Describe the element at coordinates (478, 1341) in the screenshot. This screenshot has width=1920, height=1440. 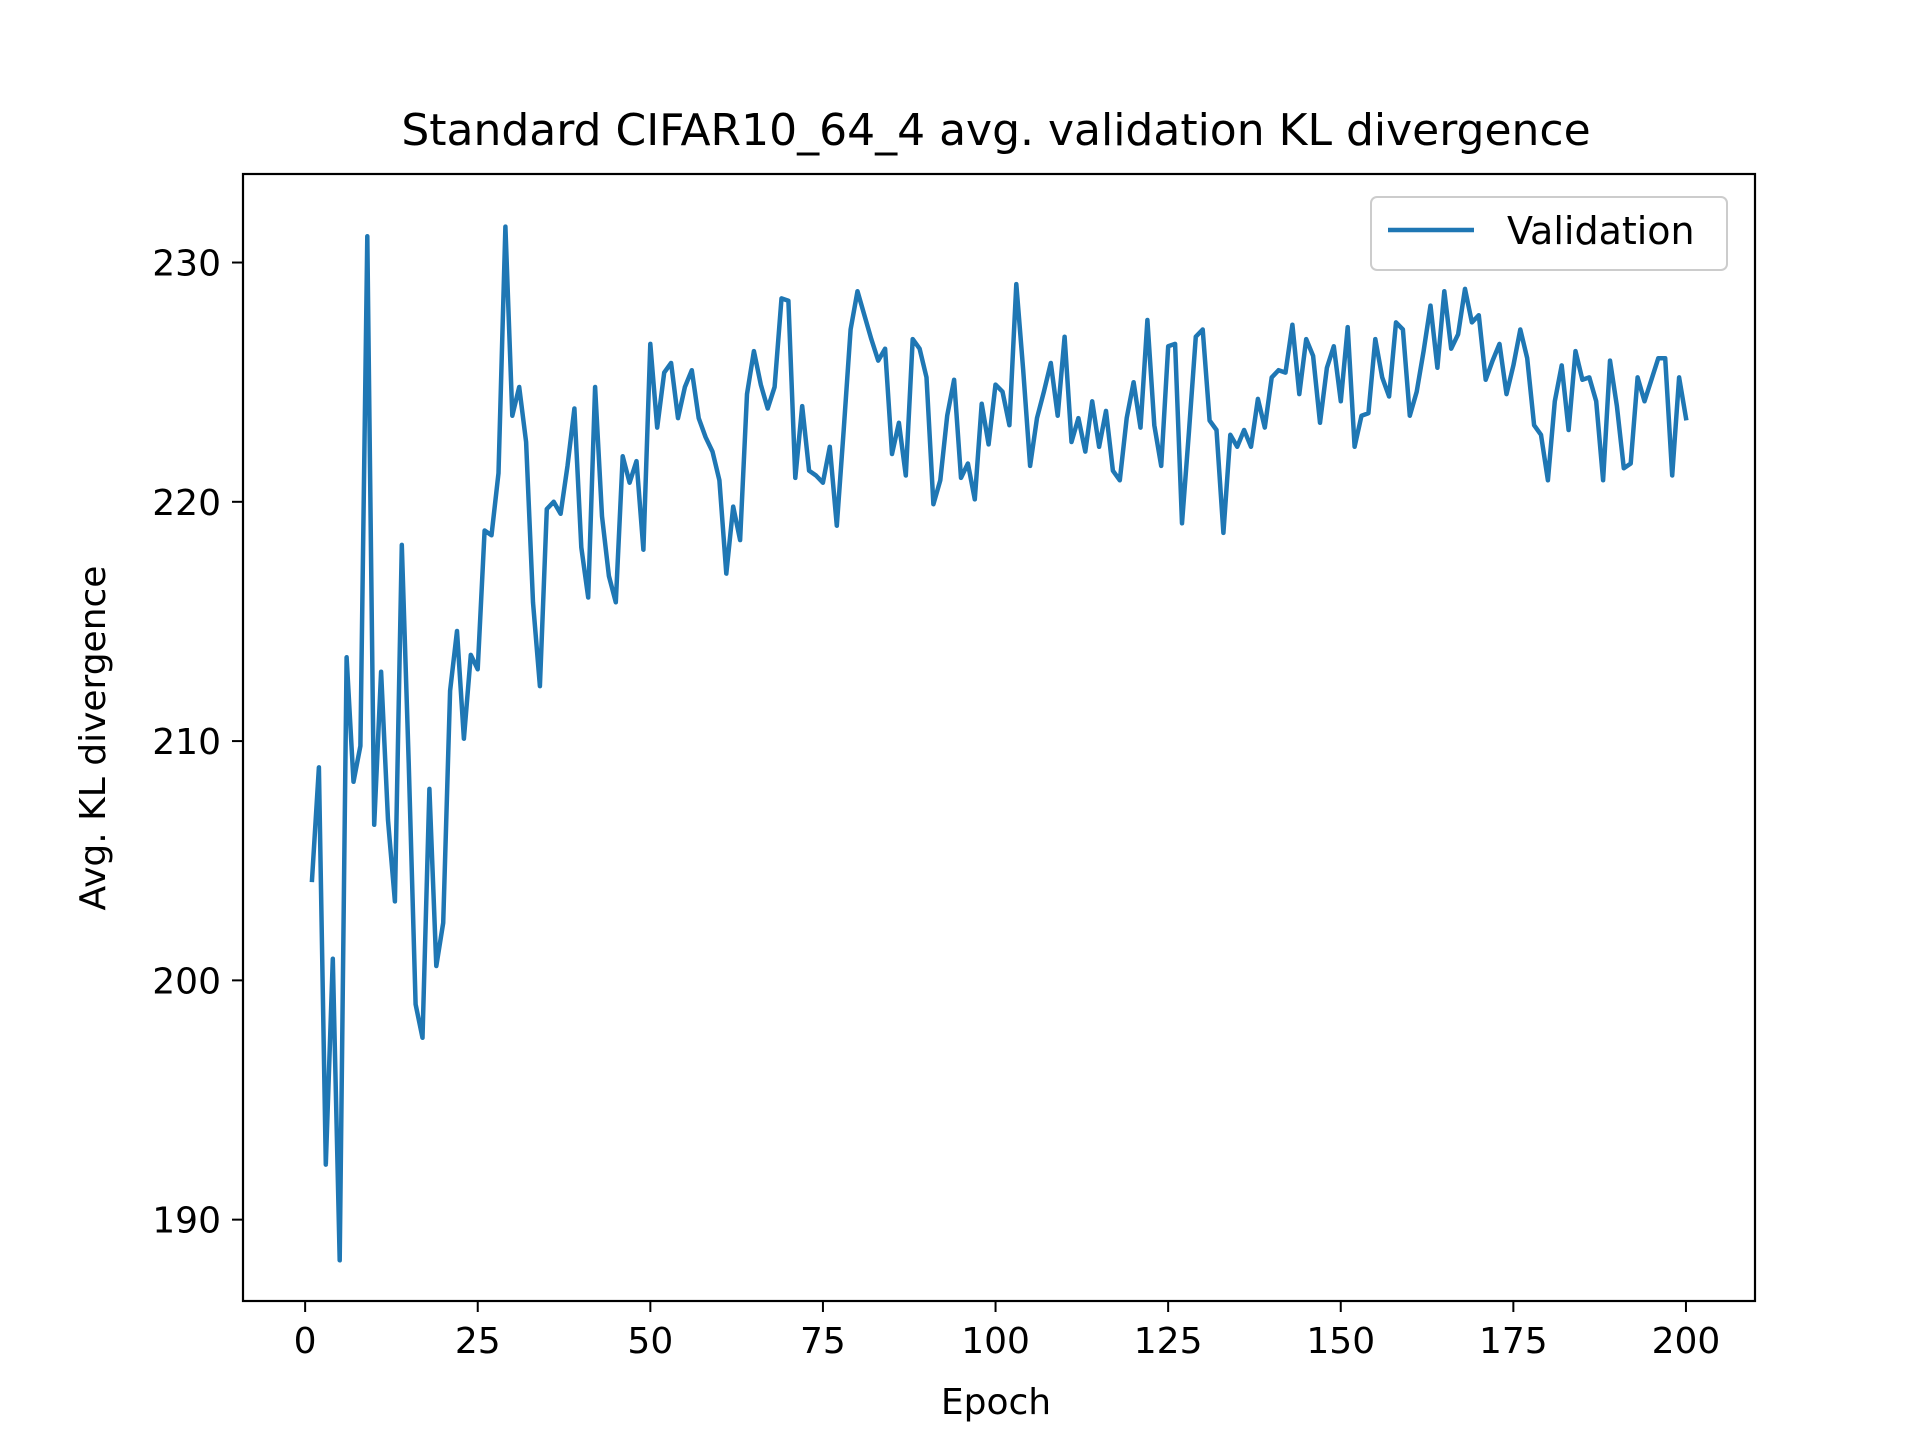
I see `x-tick-label: 25` at that location.